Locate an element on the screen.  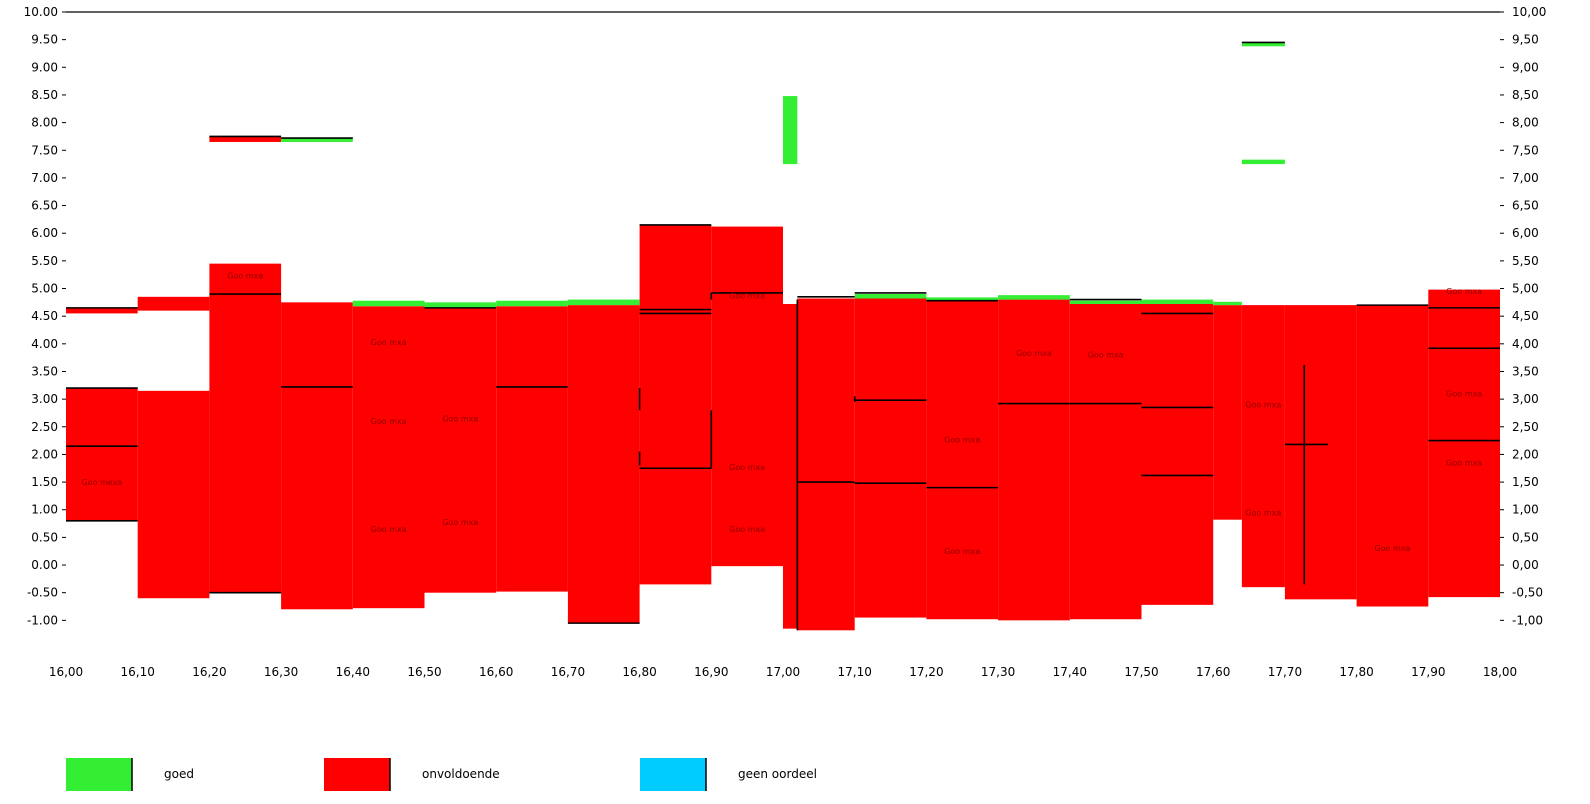
legend: goed onvoldoende geen oordeel is located at coordinates (441, 774).